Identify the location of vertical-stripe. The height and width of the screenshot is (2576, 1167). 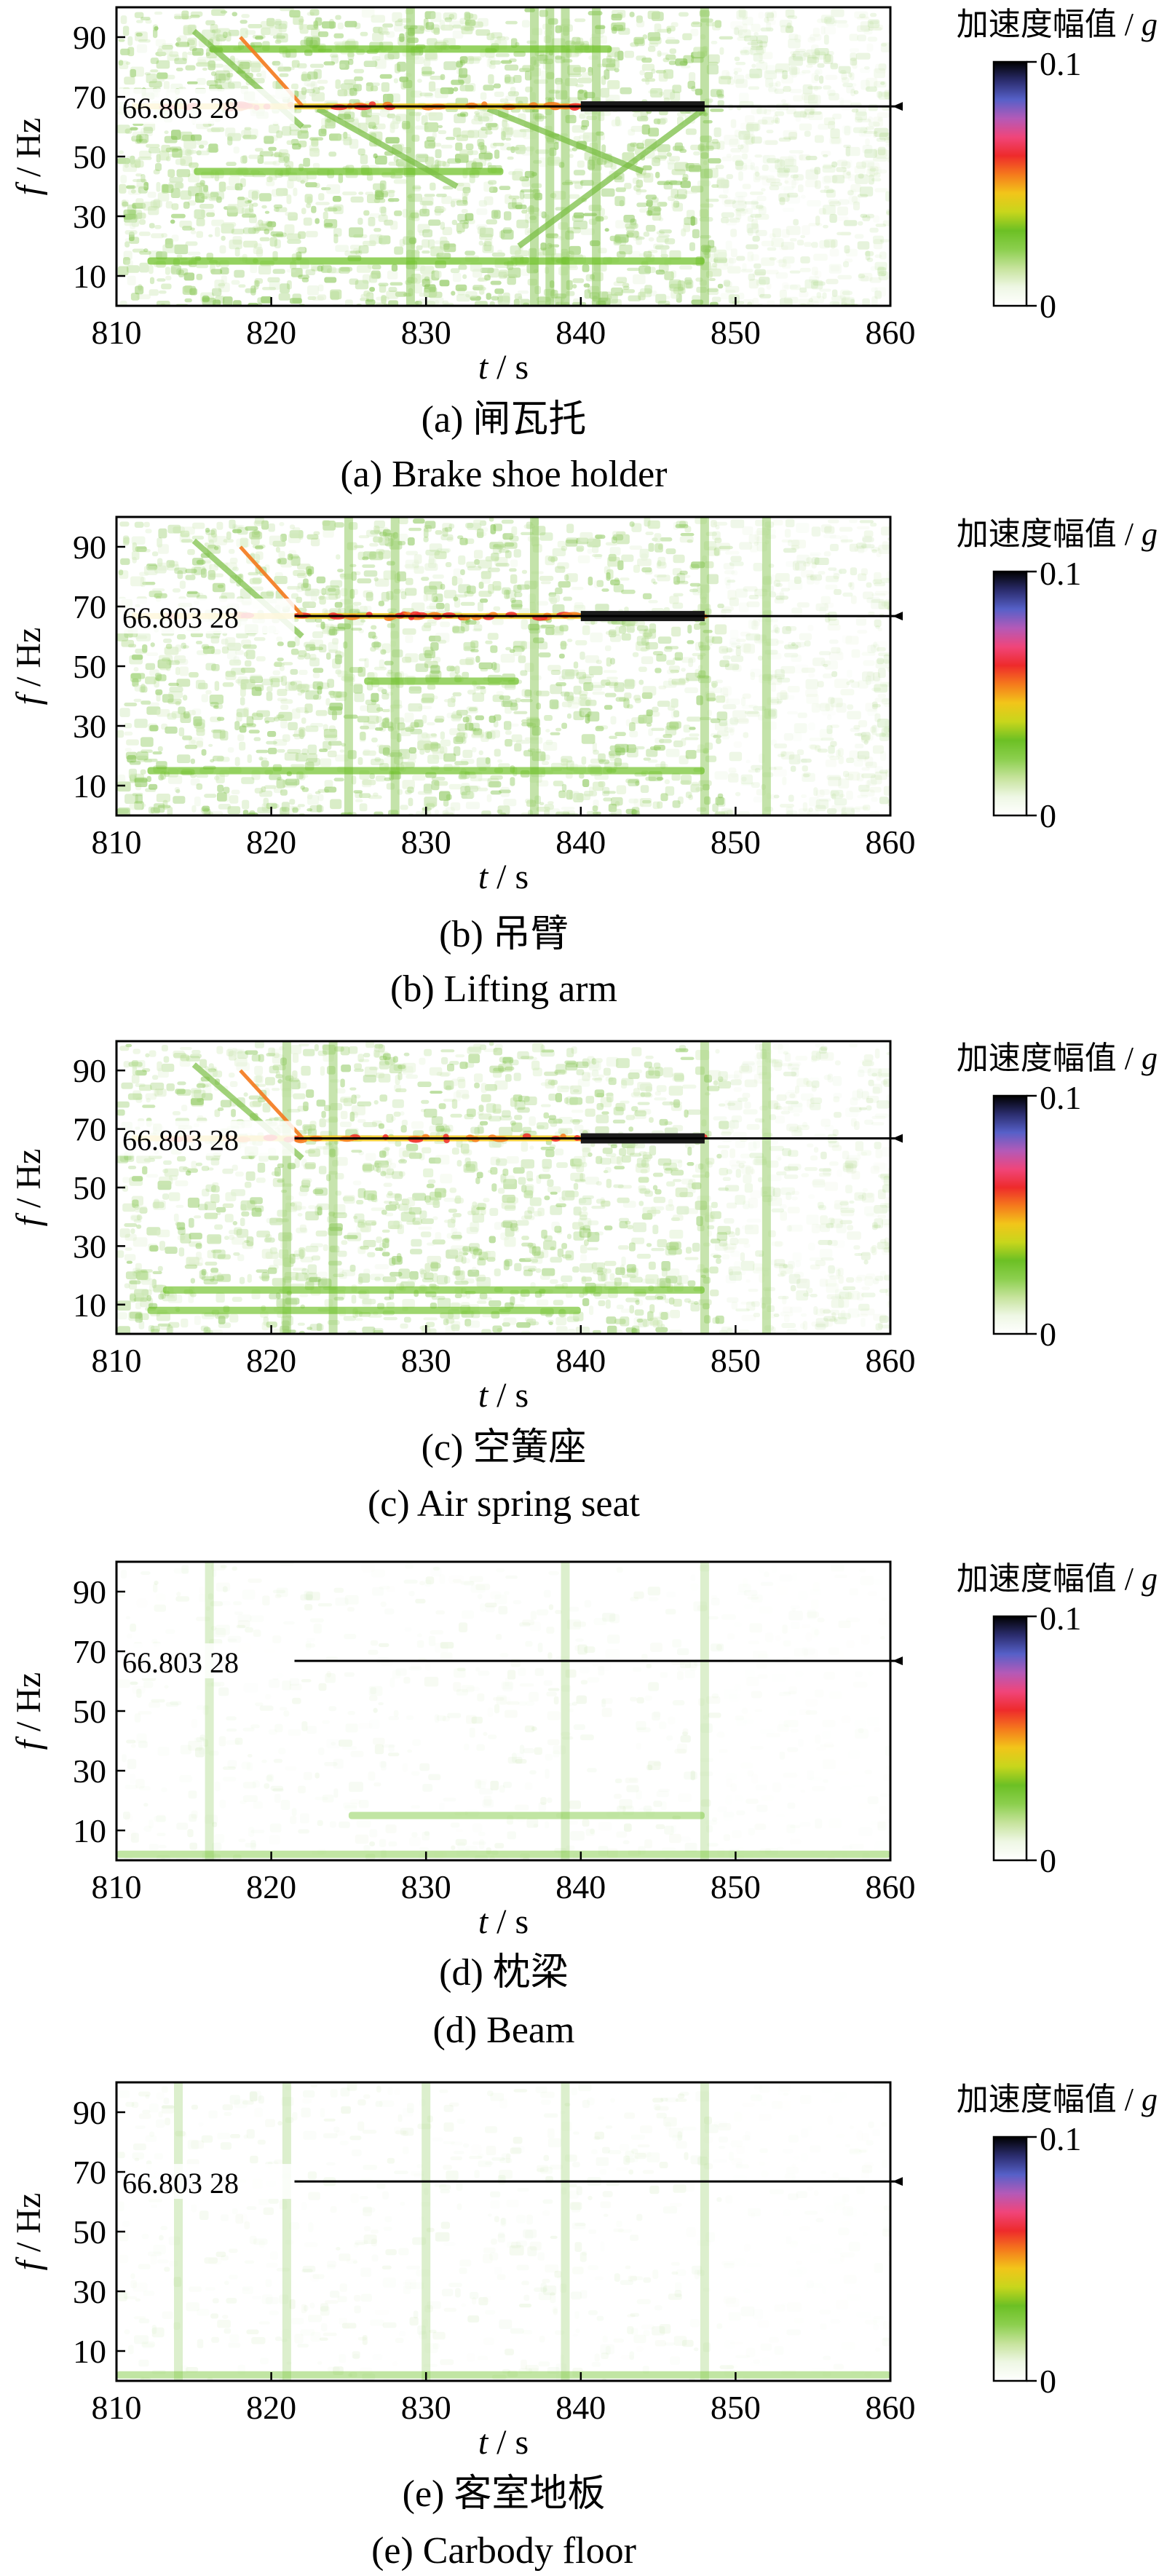
(550, 157).